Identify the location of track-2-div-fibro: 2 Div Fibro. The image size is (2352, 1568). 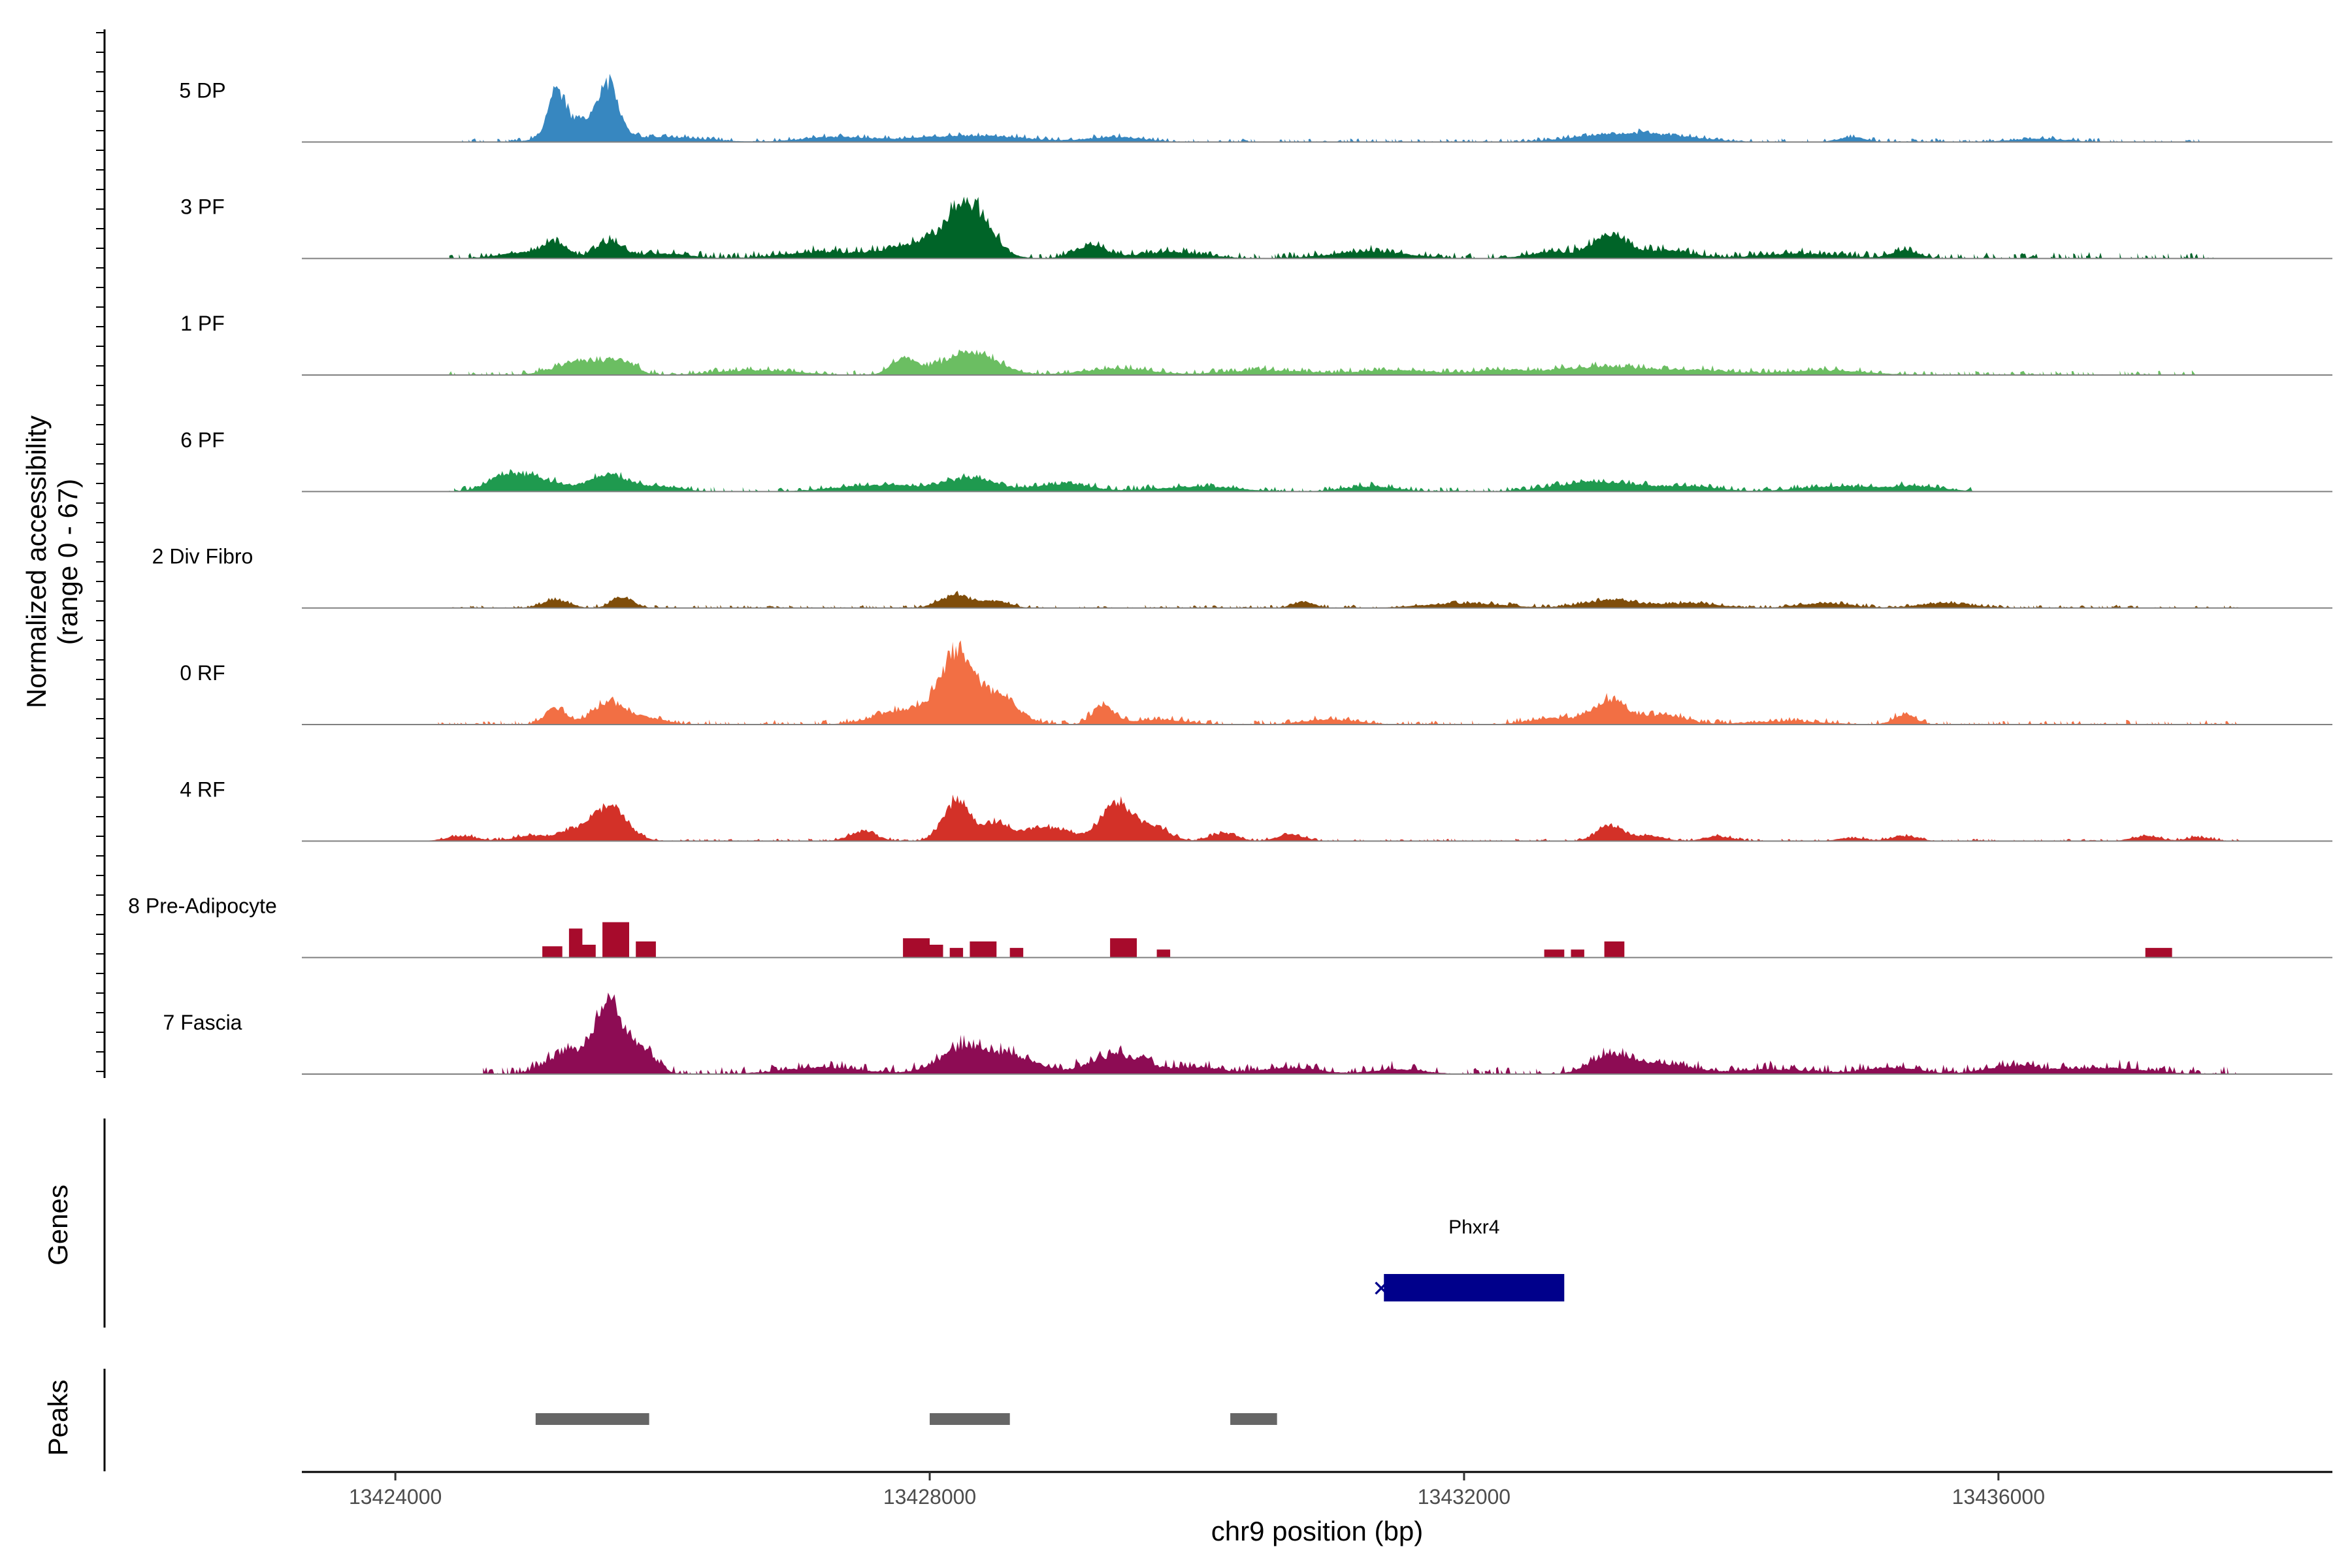
(1242, 577).